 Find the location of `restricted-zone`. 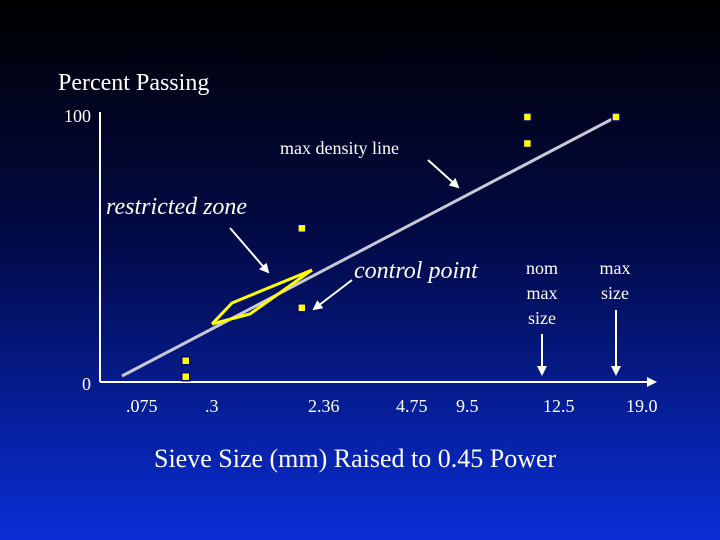

restricted-zone is located at coordinates (261, 297).